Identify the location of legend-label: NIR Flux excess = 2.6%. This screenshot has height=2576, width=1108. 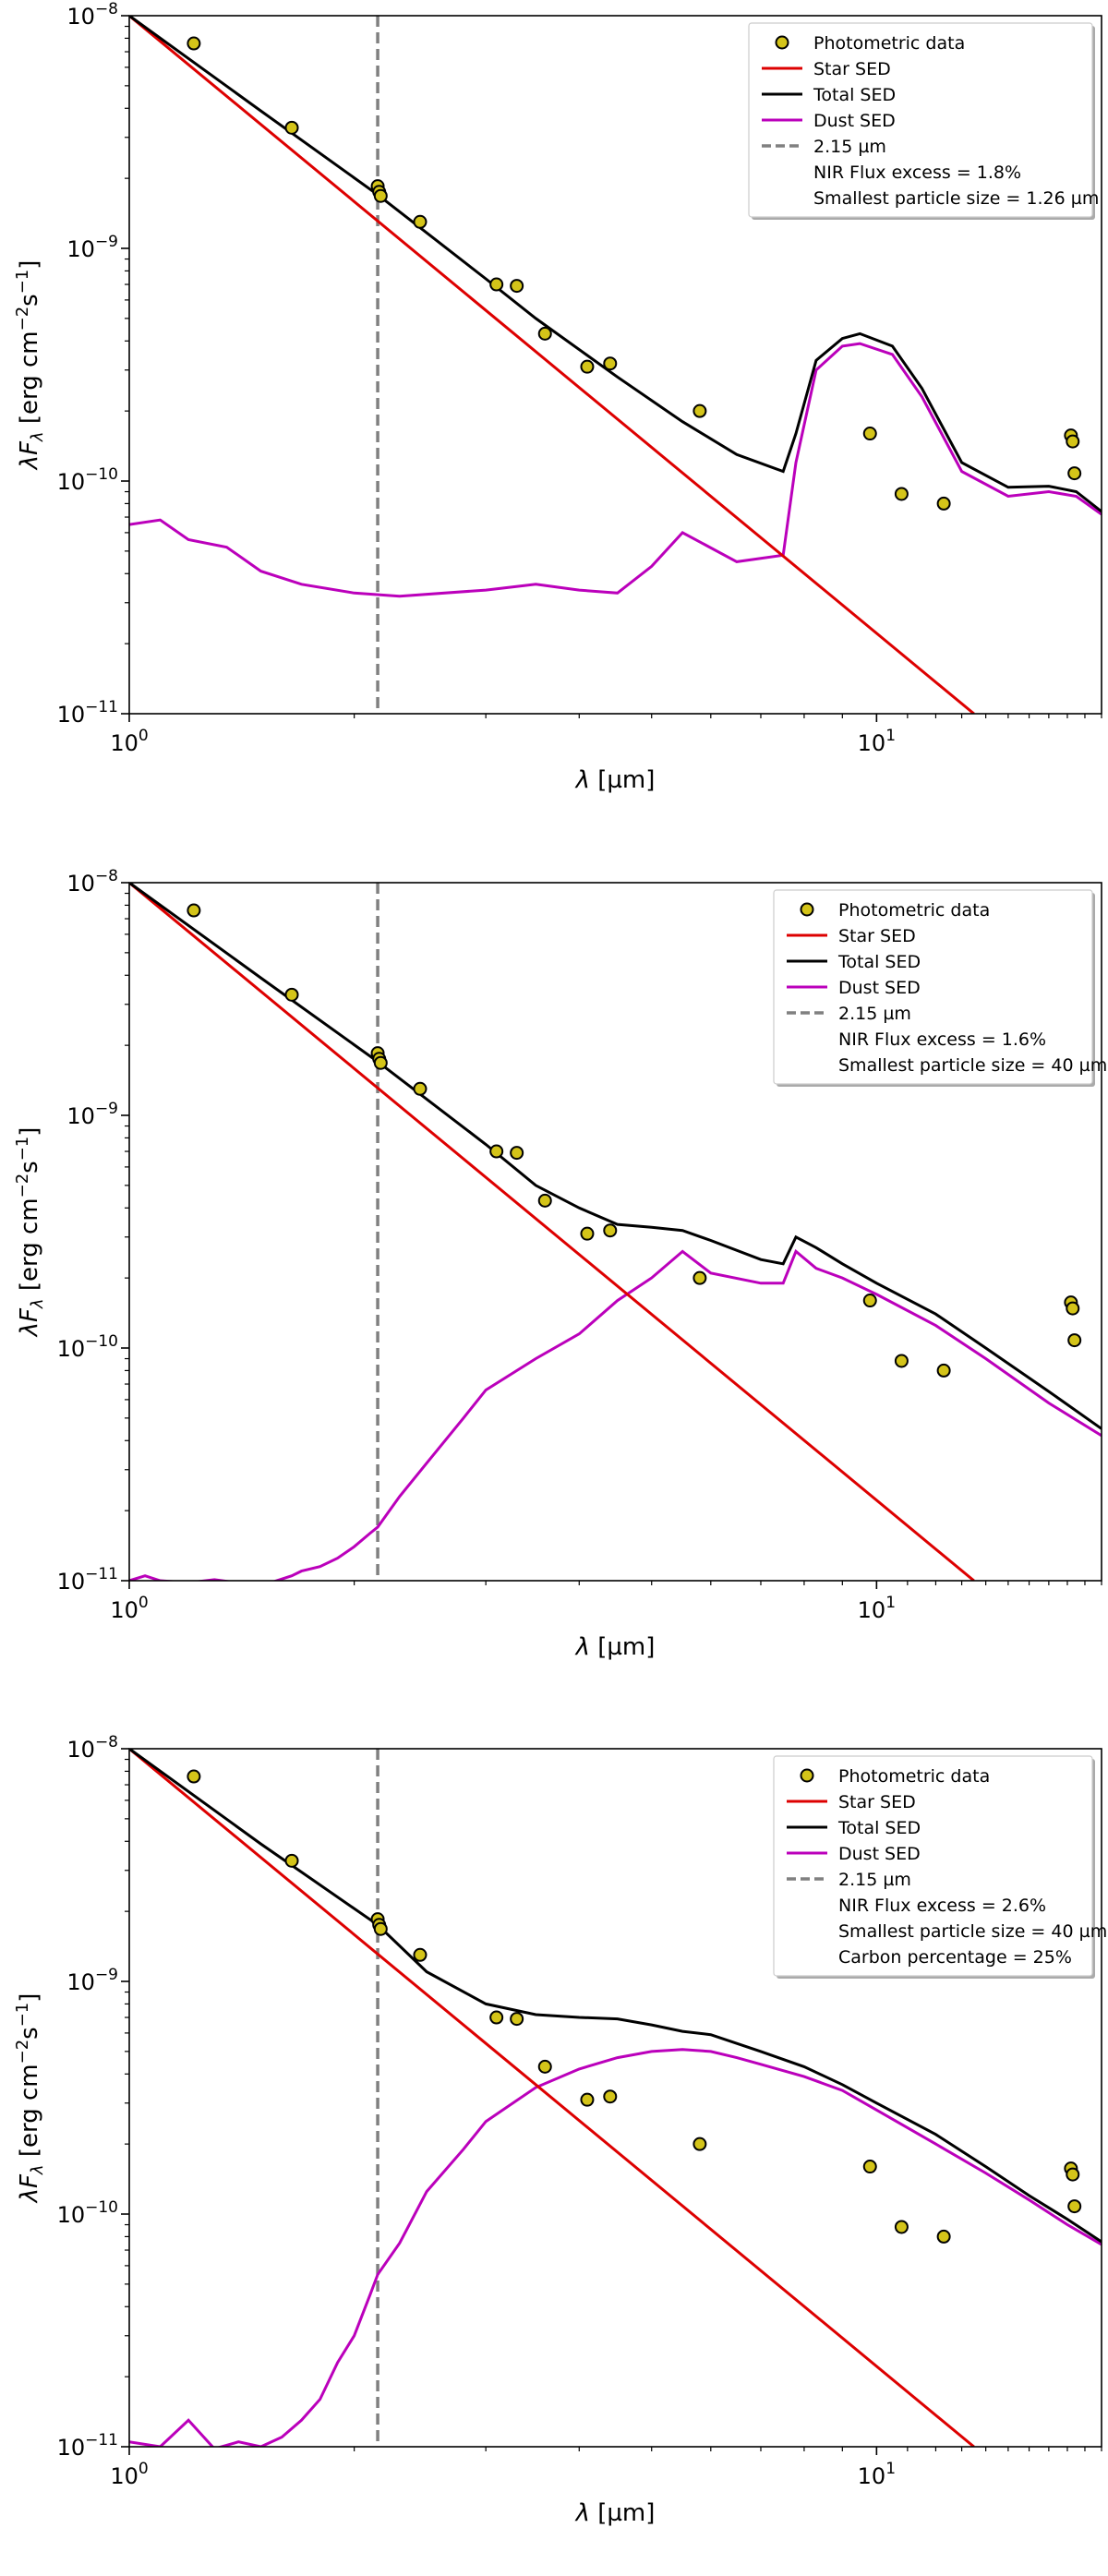
(942, 1906).